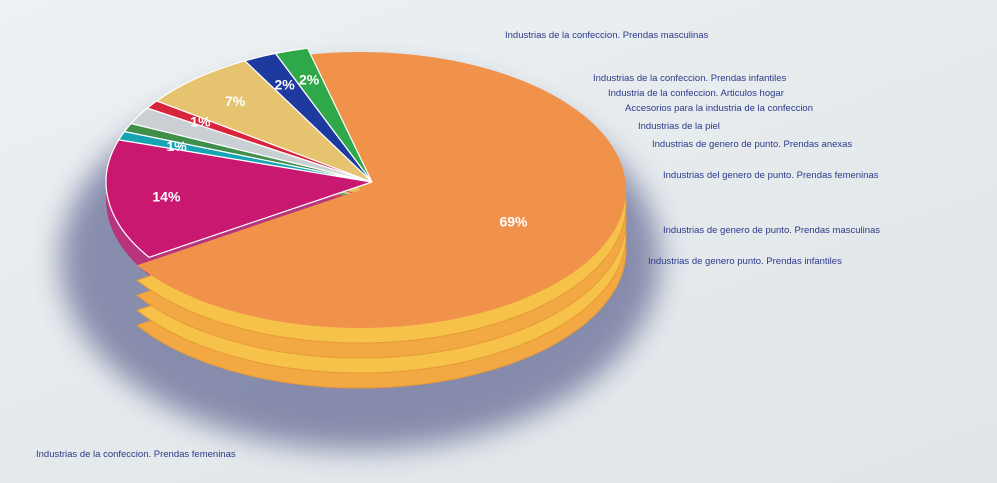 This screenshot has width=997, height=483. What do you see at coordinates (679, 126) in the screenshot?
I see `slice-label: Industrias de la piel` at bounding box center [679, 126].